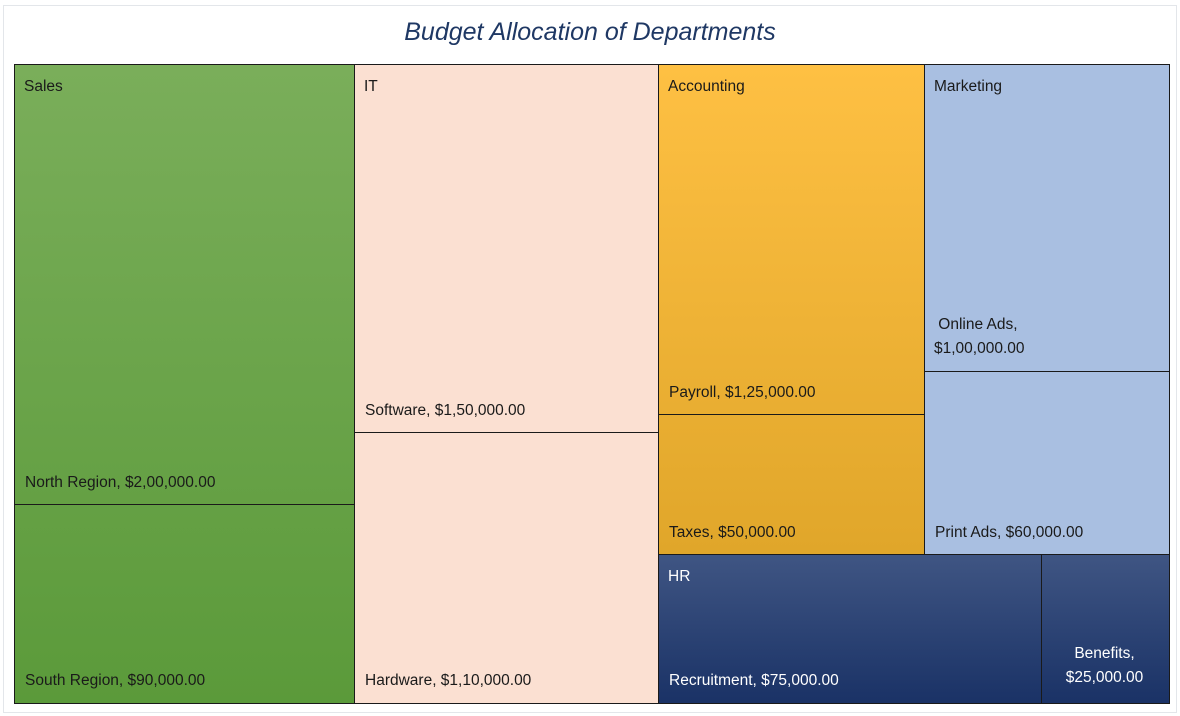 The image size is (1180, 716). What do you see at coordinates (1009, 532) in the screenshot?
I see `leaf-label: Print Ads, $60,000.00` at bounding box center [1009, 532].